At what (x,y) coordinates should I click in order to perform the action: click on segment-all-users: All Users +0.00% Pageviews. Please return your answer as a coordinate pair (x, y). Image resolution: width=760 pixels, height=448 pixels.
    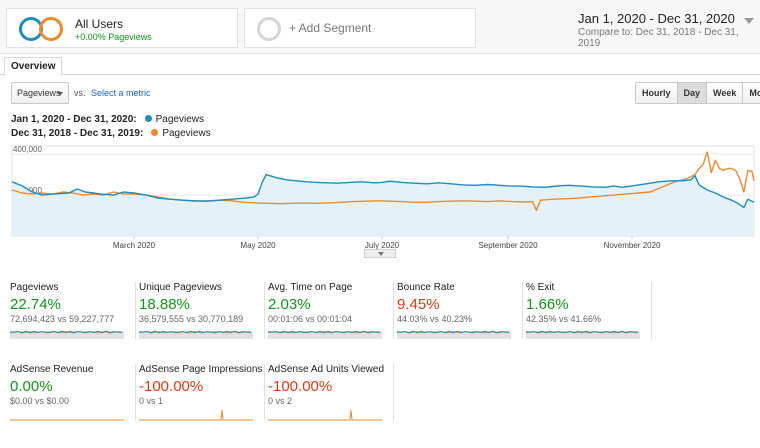
    Looking at the image, I should click on (122, 28).